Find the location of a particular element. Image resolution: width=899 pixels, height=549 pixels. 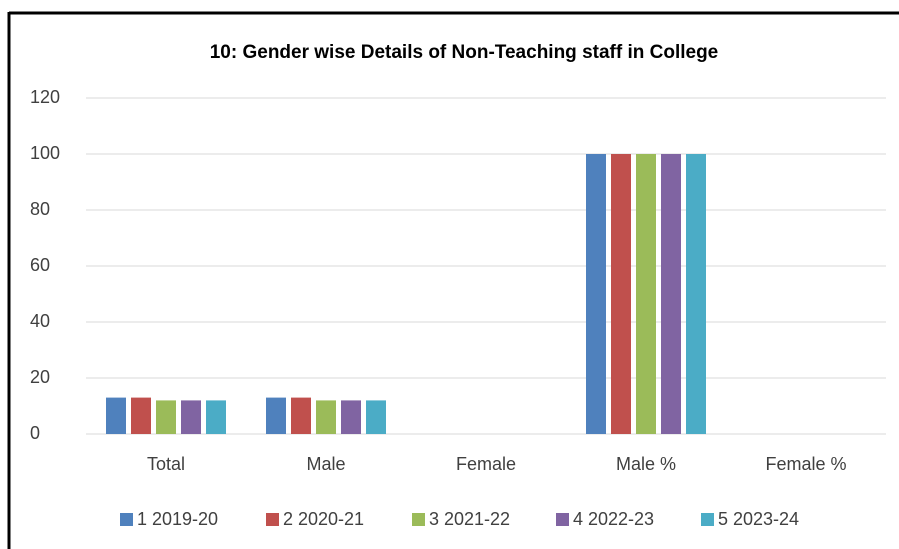

legend-label: 2 2020-21 is located at coordinates (323, 519).